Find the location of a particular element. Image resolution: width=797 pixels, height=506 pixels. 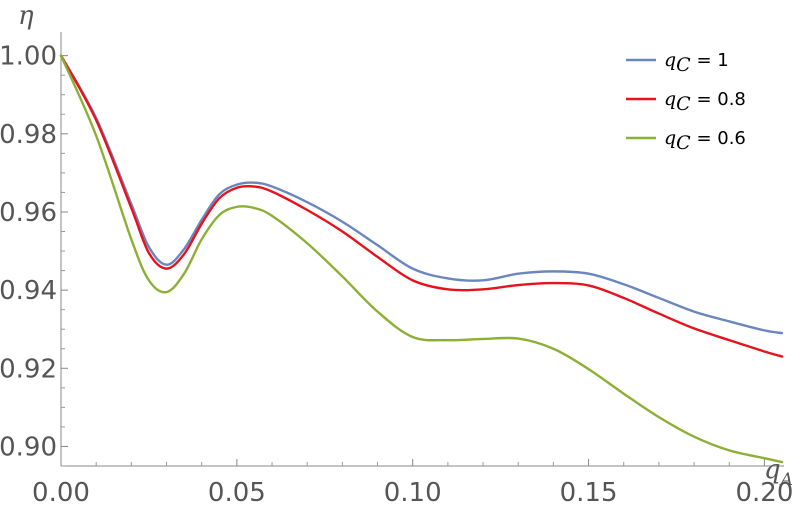

legend-value: = 1 is located at coordinates (710, 60).